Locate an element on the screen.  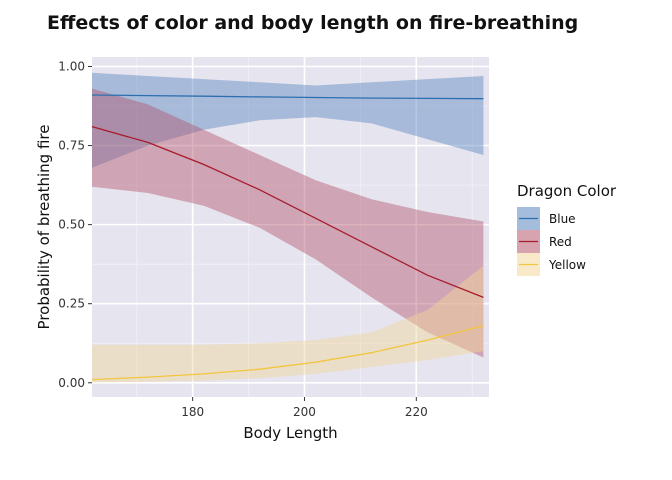
line-blue is located at coordinates (287, 97).